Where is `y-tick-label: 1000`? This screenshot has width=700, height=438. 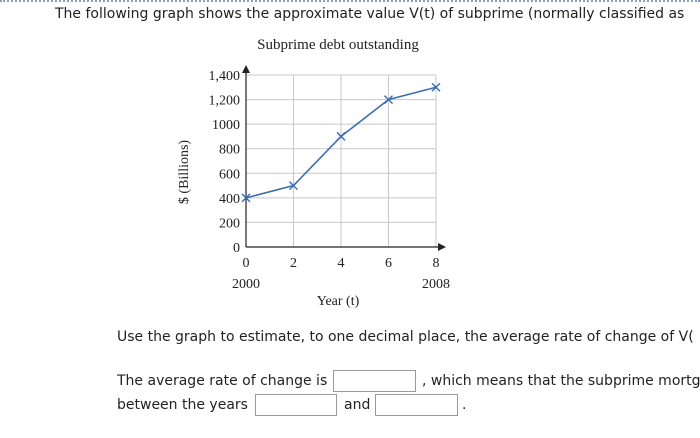 y-tick-label: 1000 is located at coordinates (226, 125).